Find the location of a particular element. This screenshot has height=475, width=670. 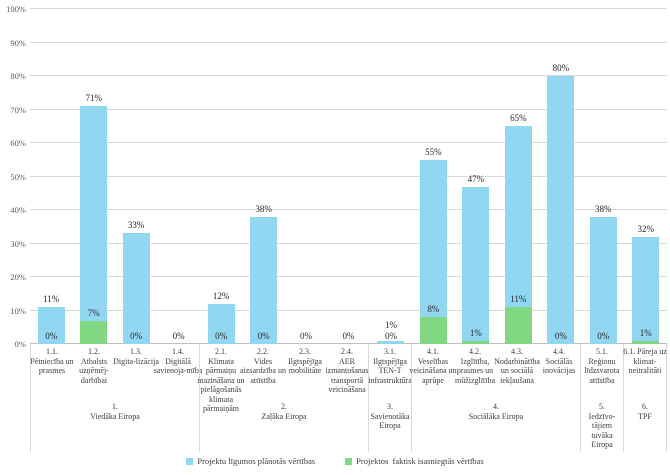

category-number: 4.1. is located at coordinates (433, 351).